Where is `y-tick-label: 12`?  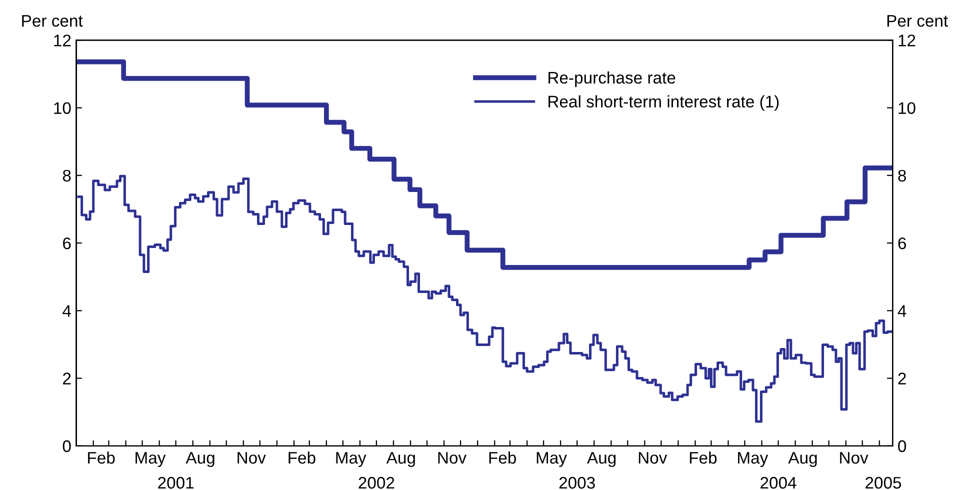 y-tick-label: 12 is located at coordinates (62, 40).